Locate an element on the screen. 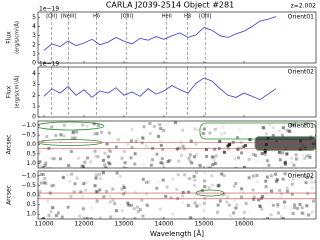 The image size is (320, 240). y-tick-label: 1 is located at coordinates (34, 53).